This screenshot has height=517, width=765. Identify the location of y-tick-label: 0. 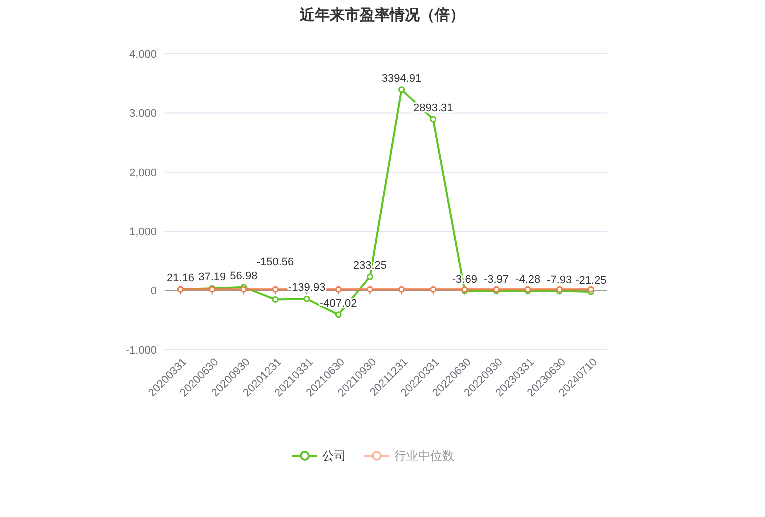
(153, 292).